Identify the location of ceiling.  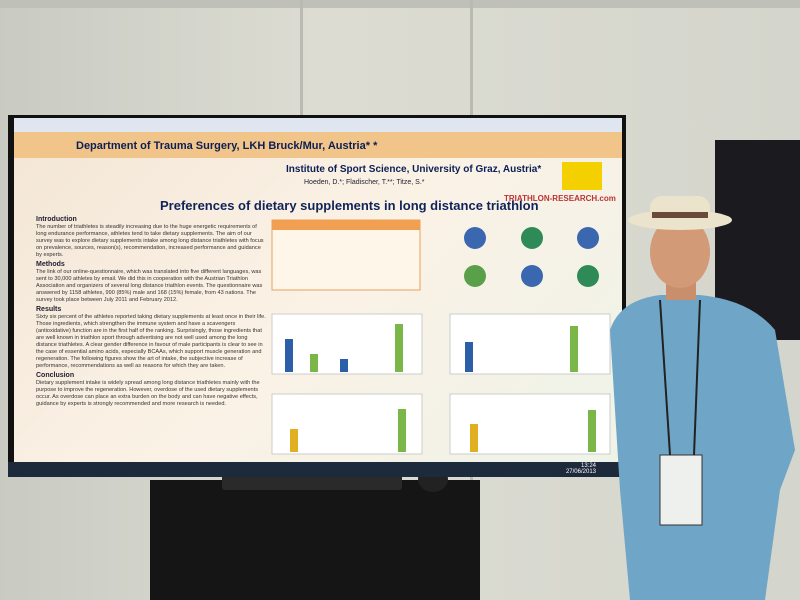
(400, 4).